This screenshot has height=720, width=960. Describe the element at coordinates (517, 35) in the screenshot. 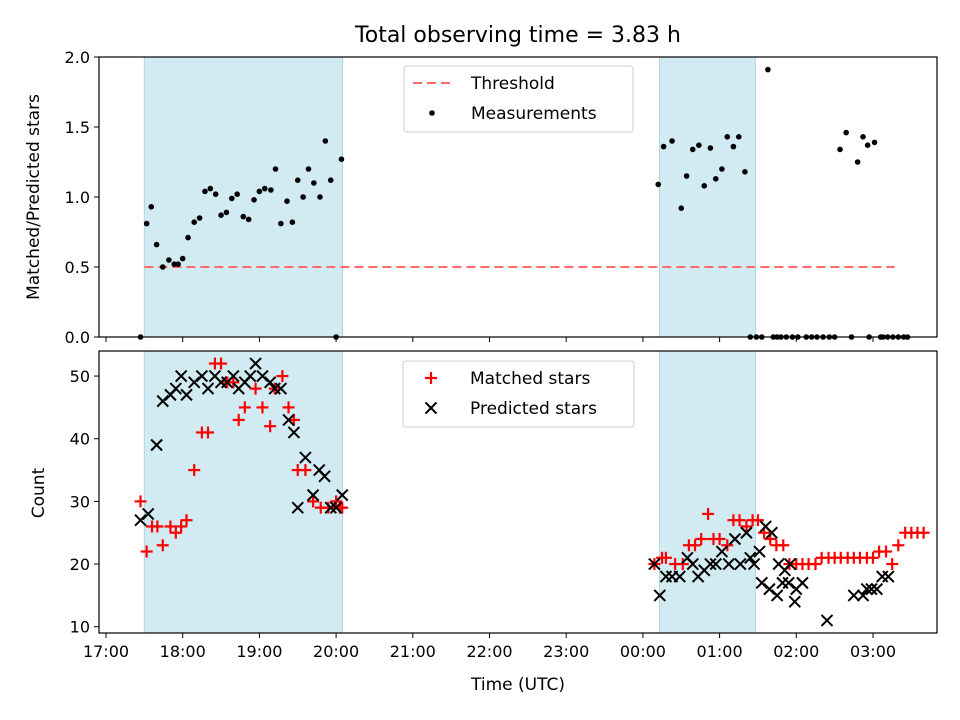

I see `chart-title: Total observing time = 3.83 h` at that location.